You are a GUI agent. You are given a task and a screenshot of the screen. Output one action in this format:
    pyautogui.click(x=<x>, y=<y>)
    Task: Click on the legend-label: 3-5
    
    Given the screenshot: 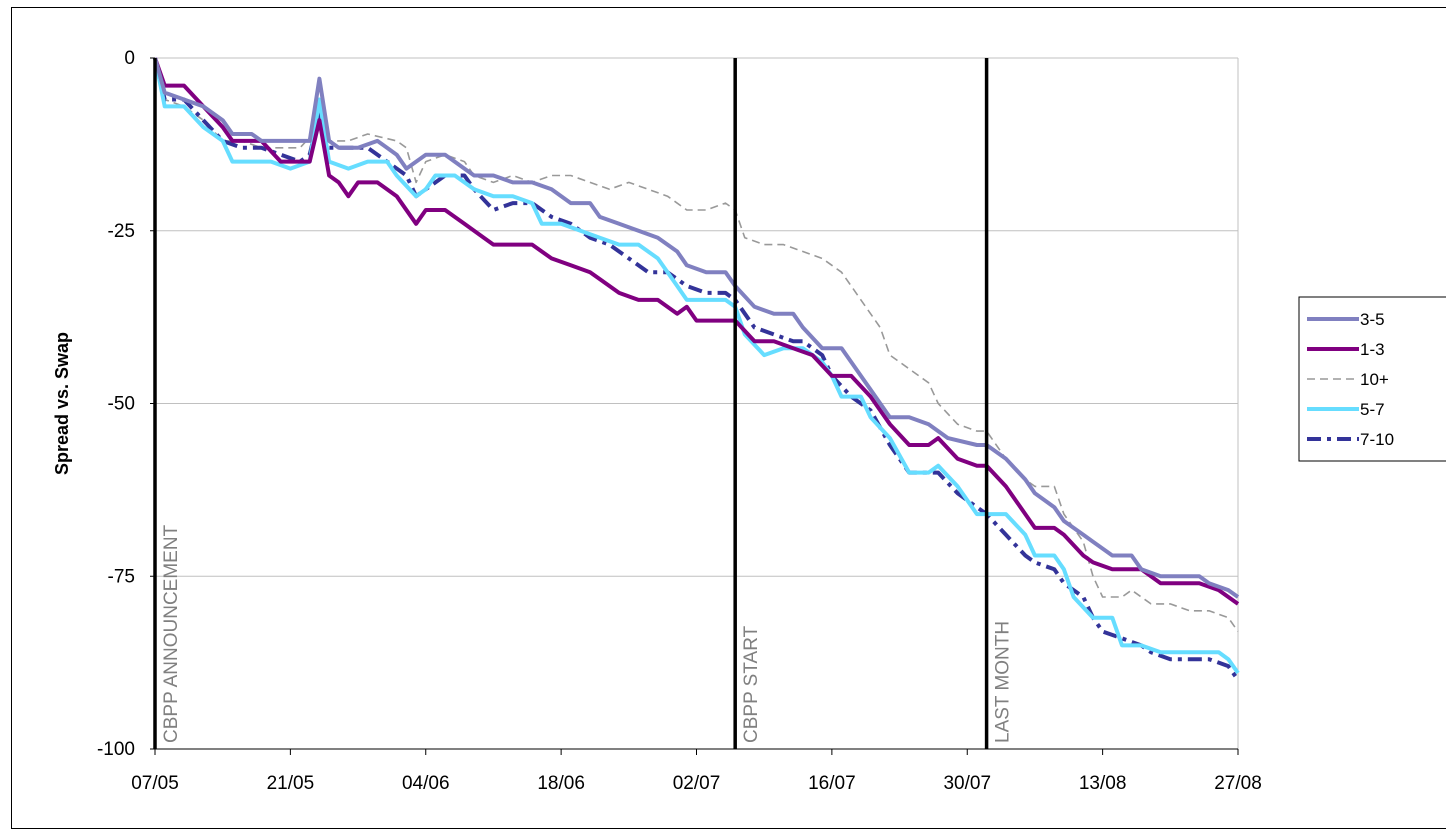 What is the action you would take?
    pyautogui.click(x=1372, y=319)
    